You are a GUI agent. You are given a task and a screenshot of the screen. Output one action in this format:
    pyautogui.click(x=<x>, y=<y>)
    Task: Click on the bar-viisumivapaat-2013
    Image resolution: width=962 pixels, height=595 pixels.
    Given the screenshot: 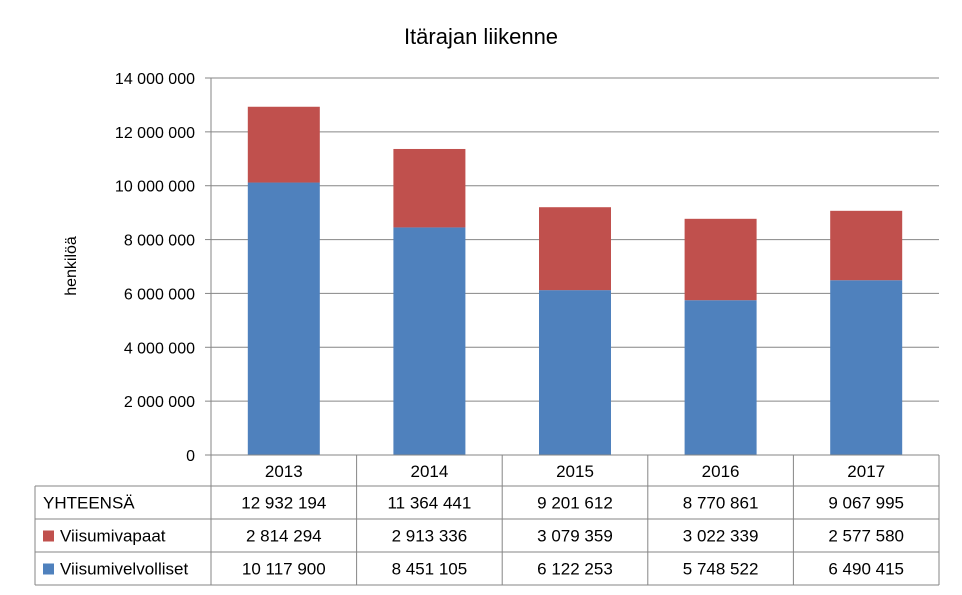 What is the action you would take?
    pyautogui.click(x=283, y=144)
    